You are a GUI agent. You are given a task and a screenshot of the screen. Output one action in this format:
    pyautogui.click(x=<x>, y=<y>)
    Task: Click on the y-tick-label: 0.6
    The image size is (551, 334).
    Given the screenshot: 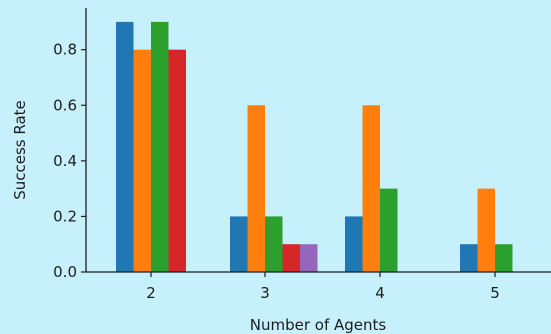 What is the action you would take?
    pyautogui.click(x=65, y=105)
    